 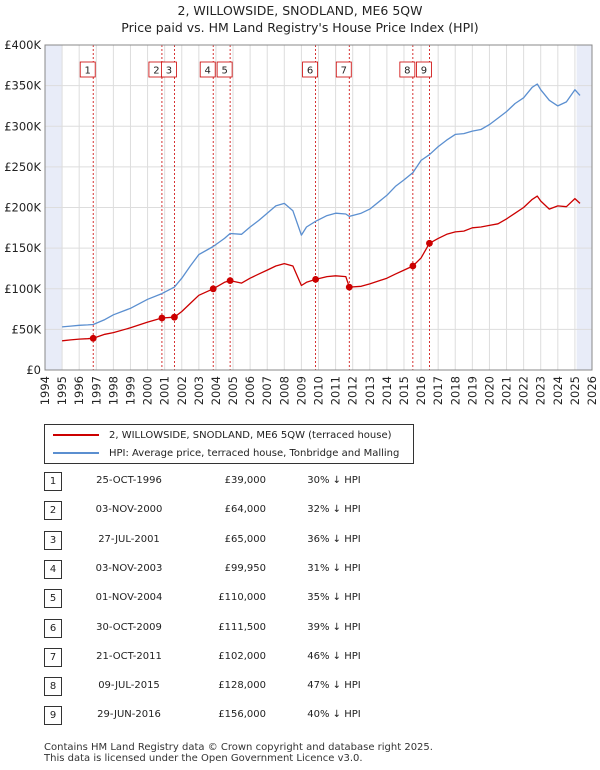 What do you see at coordinates (421, 390) in the screenshot?
I see `x-tick-label: 2016` at bounding box center [421, 390].